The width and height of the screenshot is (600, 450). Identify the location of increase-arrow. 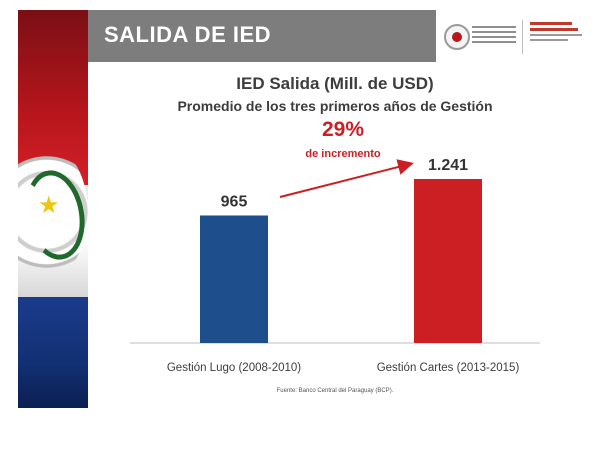
(346, 178).